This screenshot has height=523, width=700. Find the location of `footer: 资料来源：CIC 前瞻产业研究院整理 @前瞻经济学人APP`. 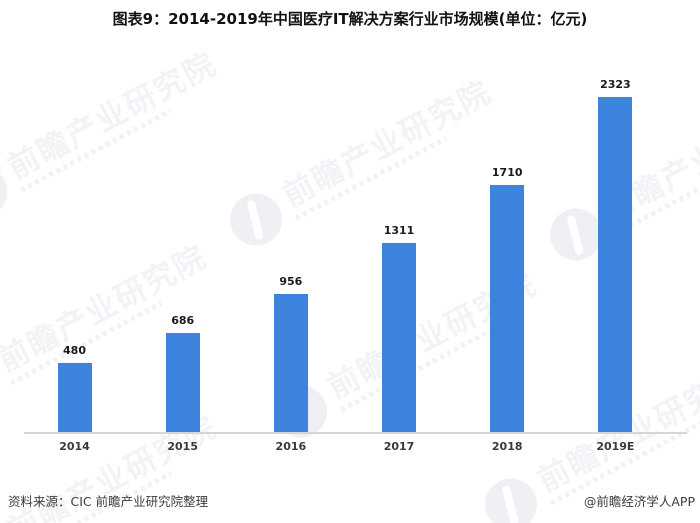

footer: 资料来源：CIC 前瞻产业研究院整理 @前瞻经济学人APP is located at coordinates (351, 500).